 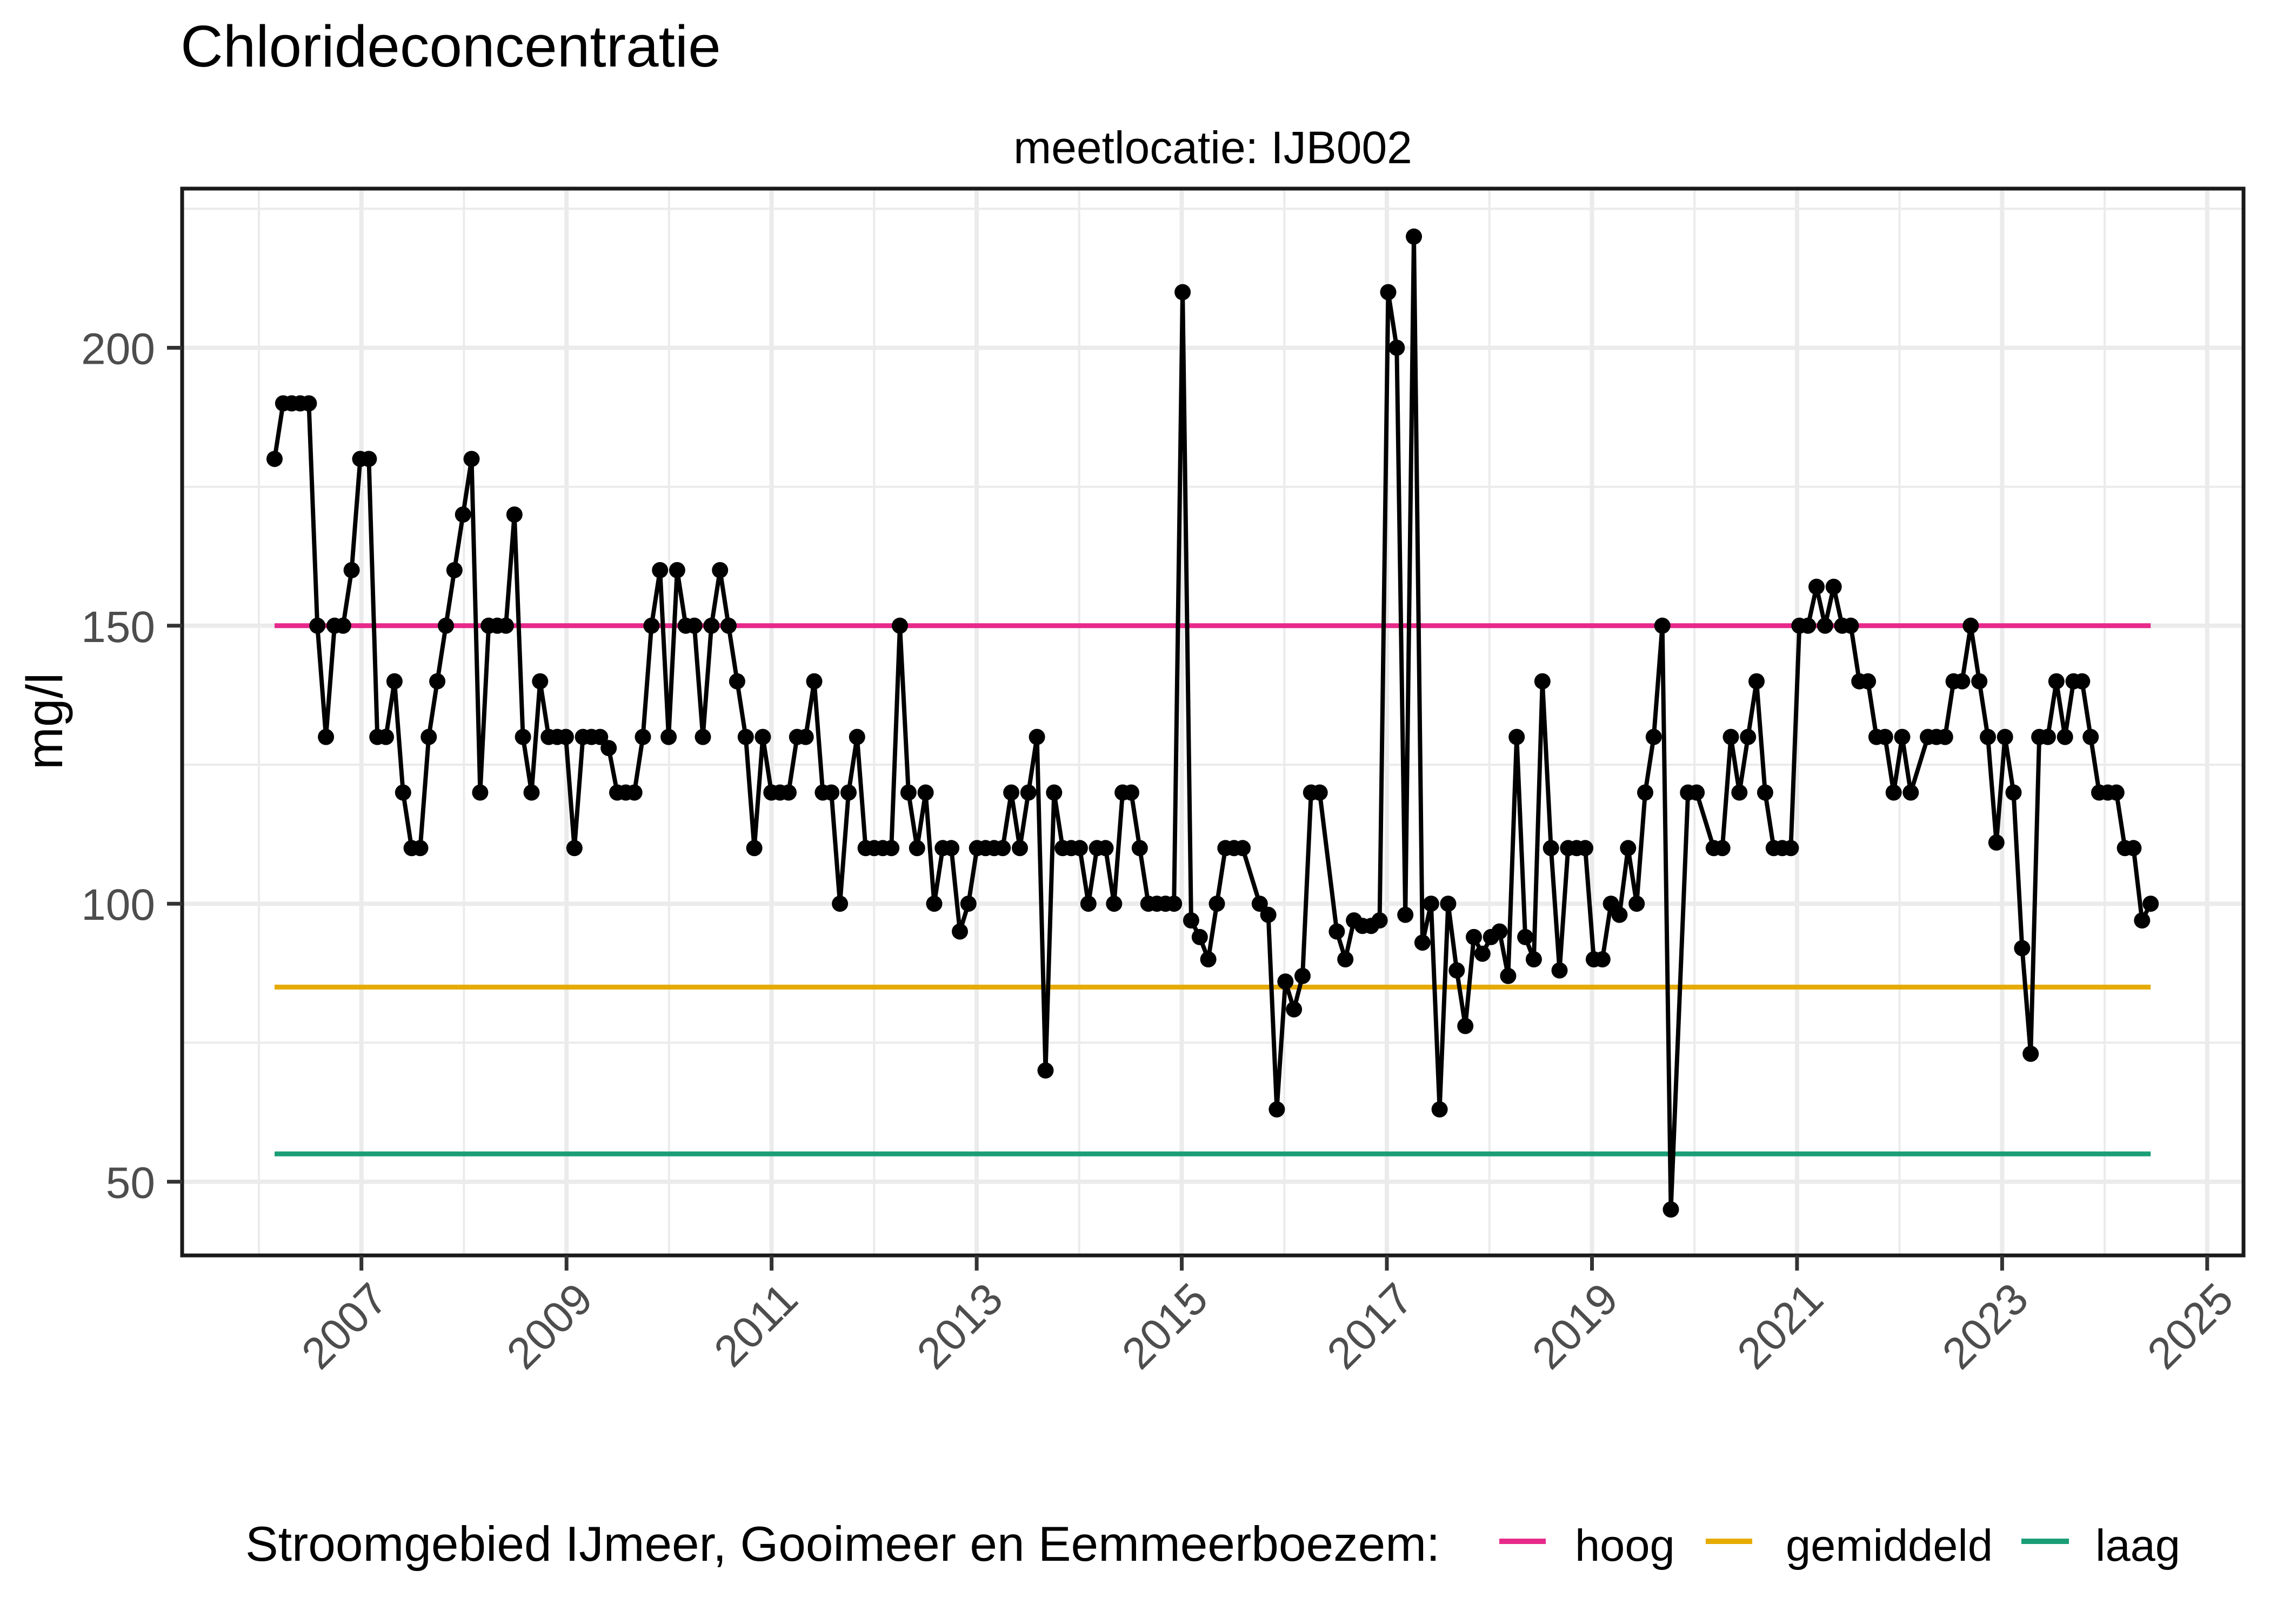 What do you see at coordinates (1889, 1545) in the screenshot?
I see `svg-text: gemiddeld` at bounding box center [1889, 1545].